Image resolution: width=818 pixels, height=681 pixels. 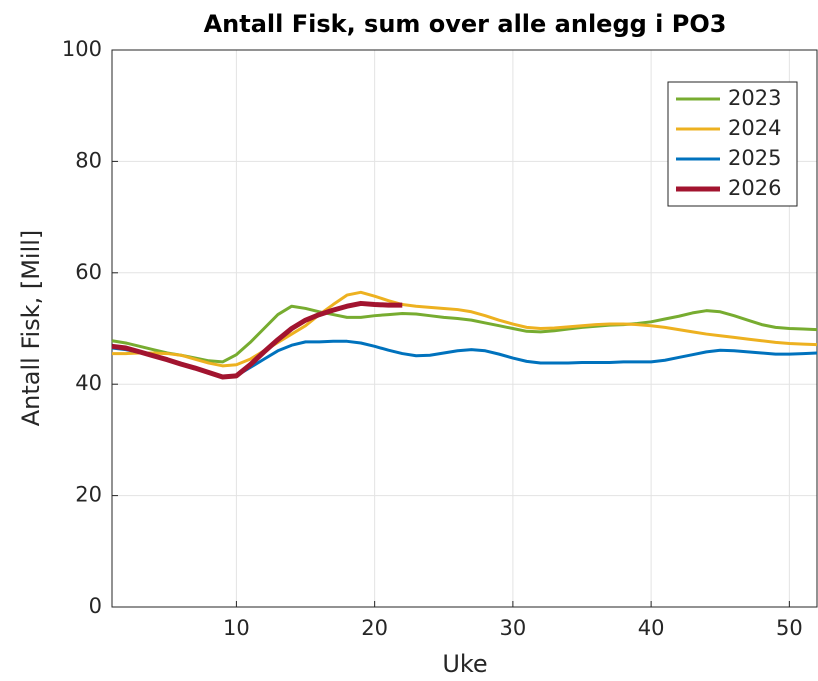 What do you see at coordinates (754, 158) in the screenshot?
I see `legend-label: 2025` at bounding box center [754, 158].